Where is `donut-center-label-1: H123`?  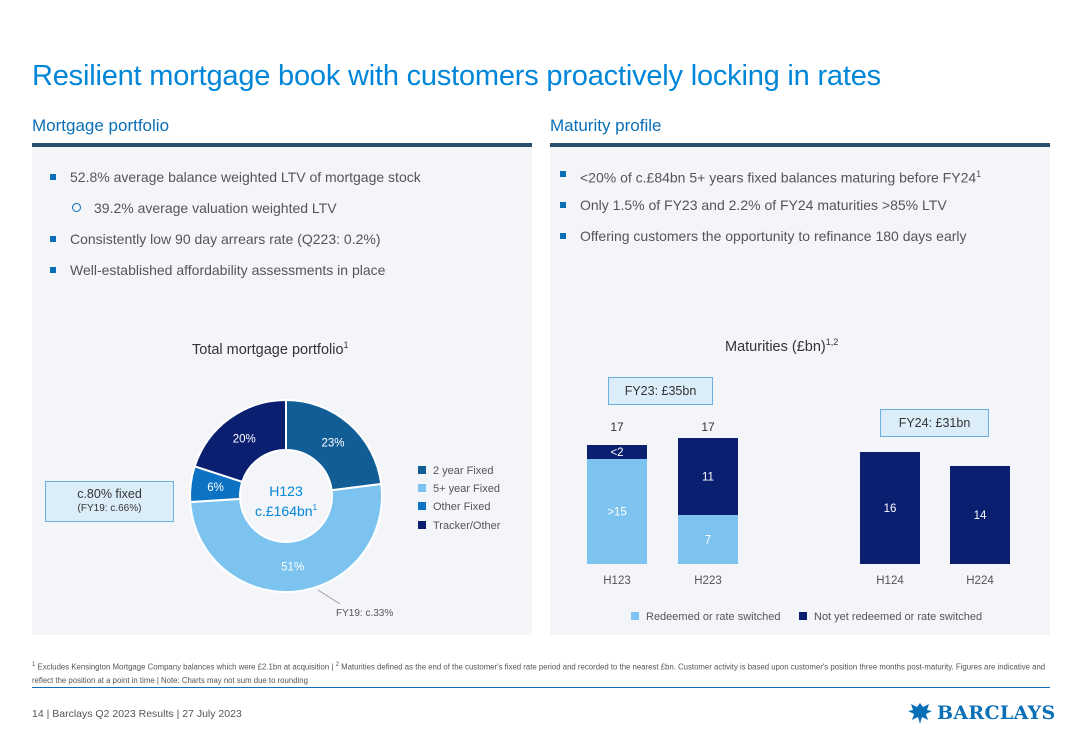
donut-center-label-1: H123 is located at coordinates (286, 491).